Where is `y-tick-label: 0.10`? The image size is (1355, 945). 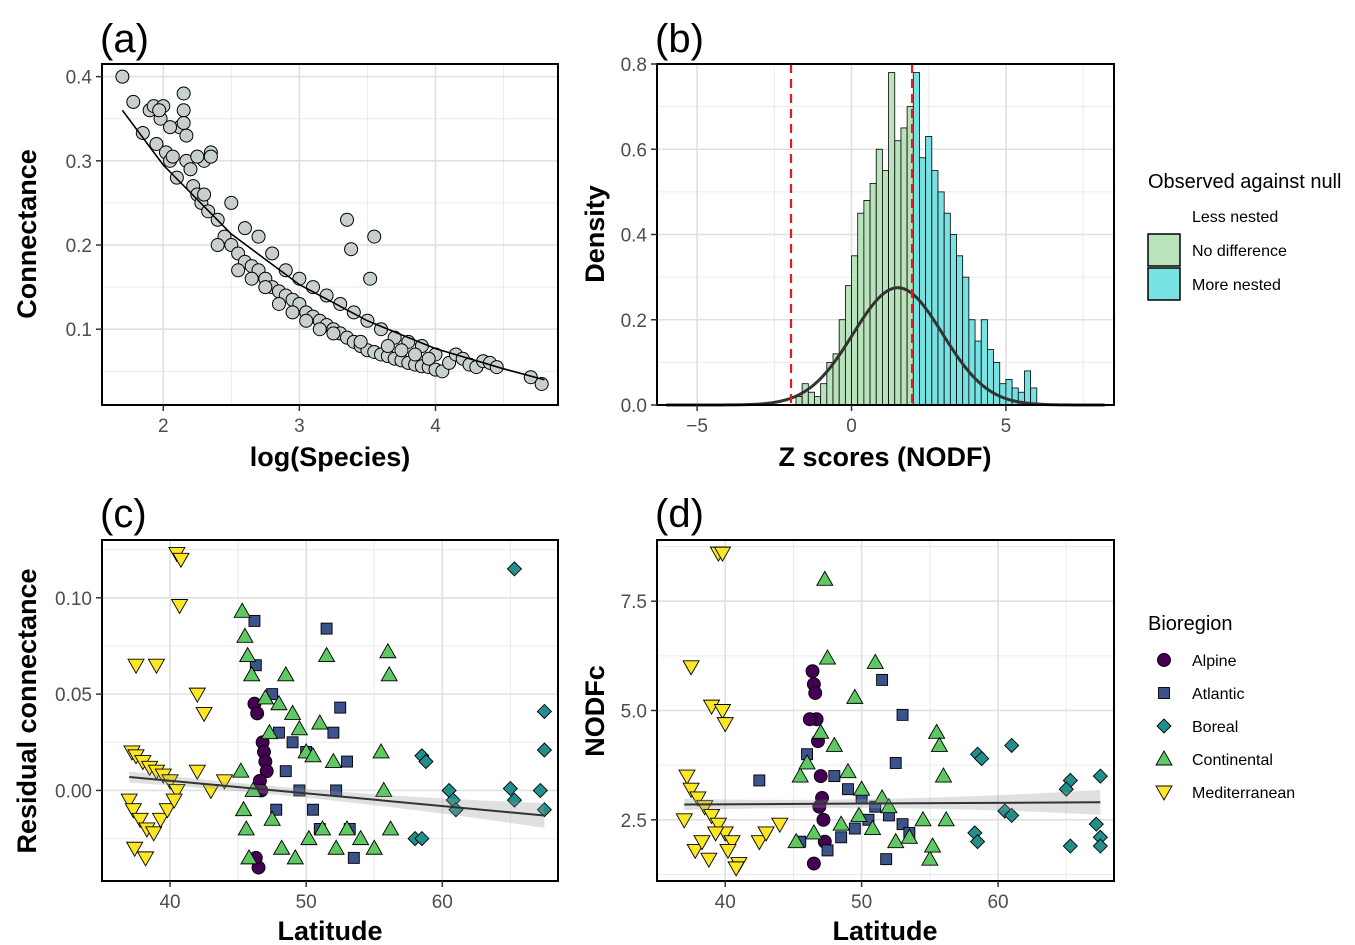
y-tick-label: 0.10 is located at coordinates (73, 599).